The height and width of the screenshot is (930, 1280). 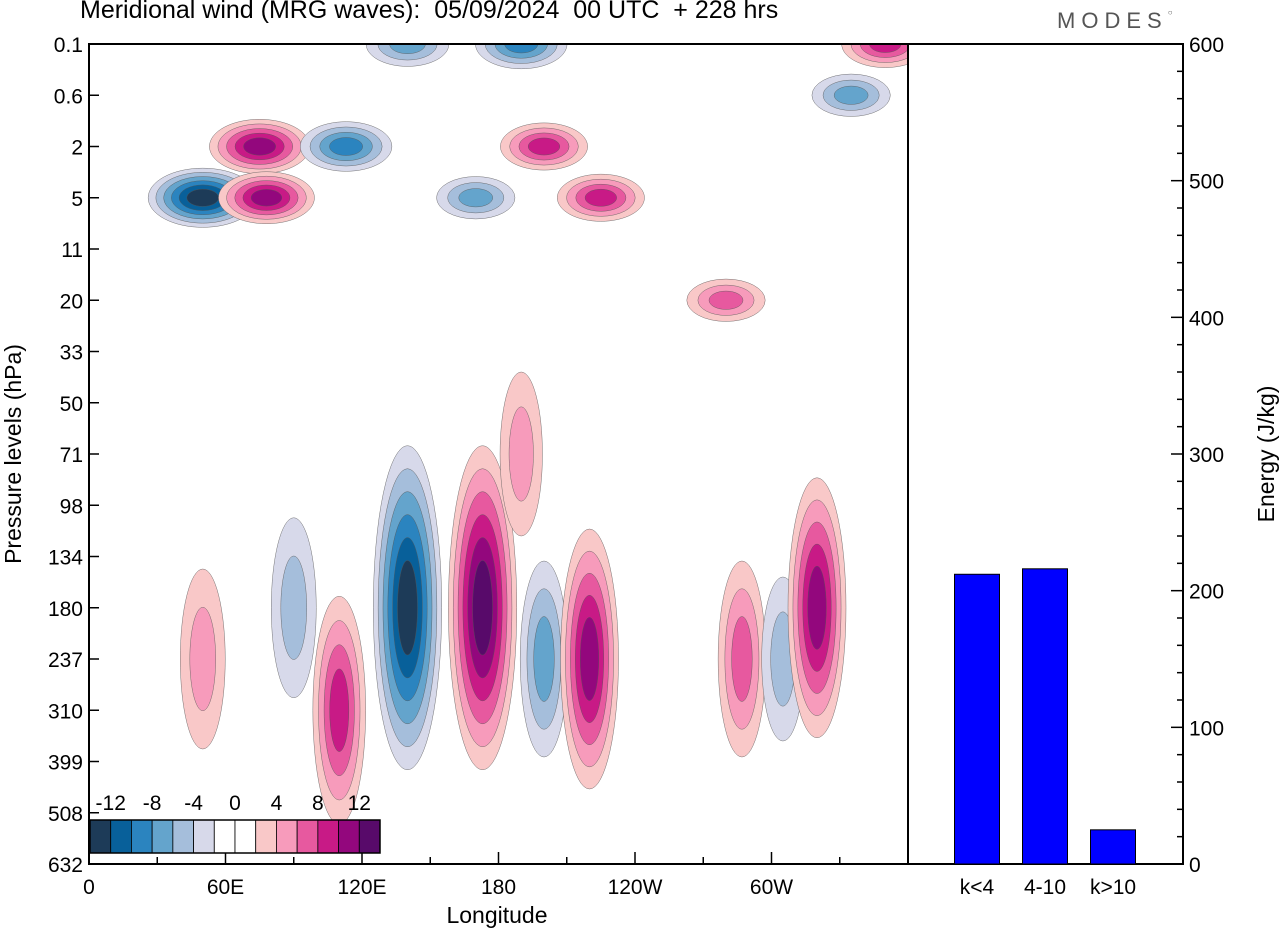 What do you see at coordinates (65, 814) in the screenshot?
I see `pressure-tick-label: 508` at bounding box center [65, 814].